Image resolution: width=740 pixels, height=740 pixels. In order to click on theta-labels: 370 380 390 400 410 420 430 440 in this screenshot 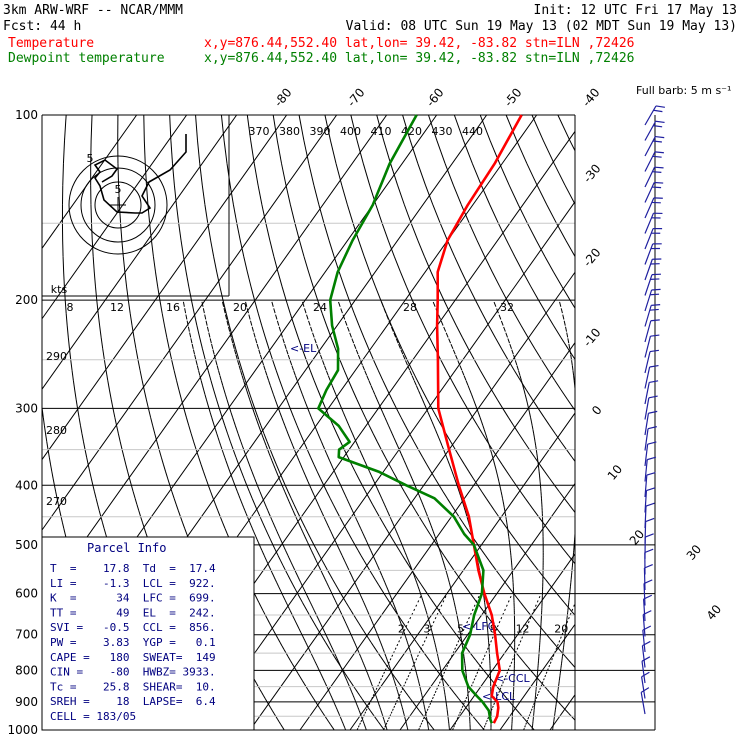, I will do `click(366, 131)`.